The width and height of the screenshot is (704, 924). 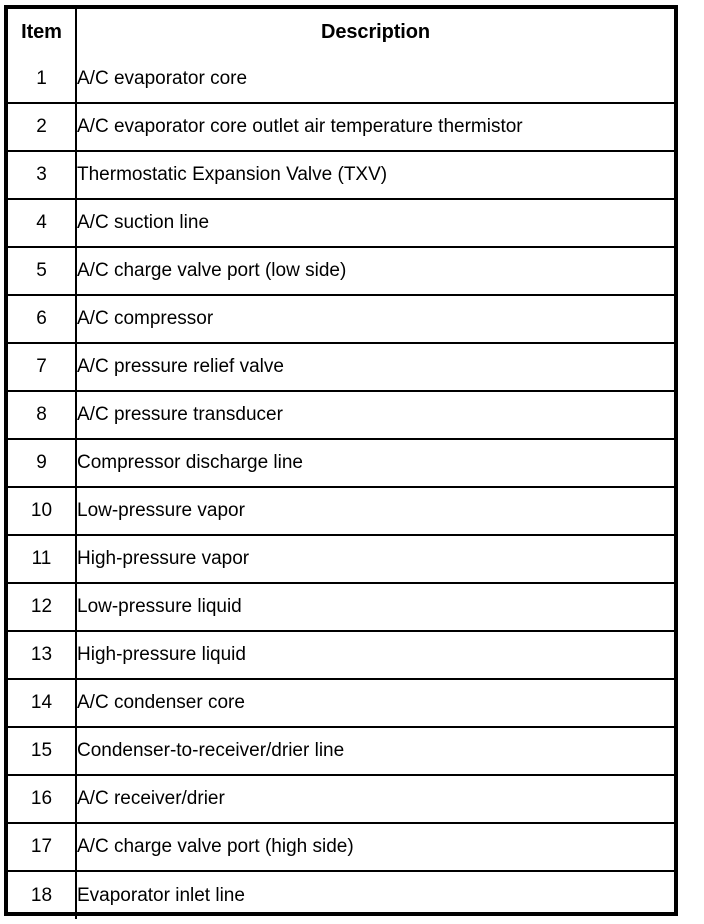 I want to click on cell-item-number: 14, so click(x=42, y=702).